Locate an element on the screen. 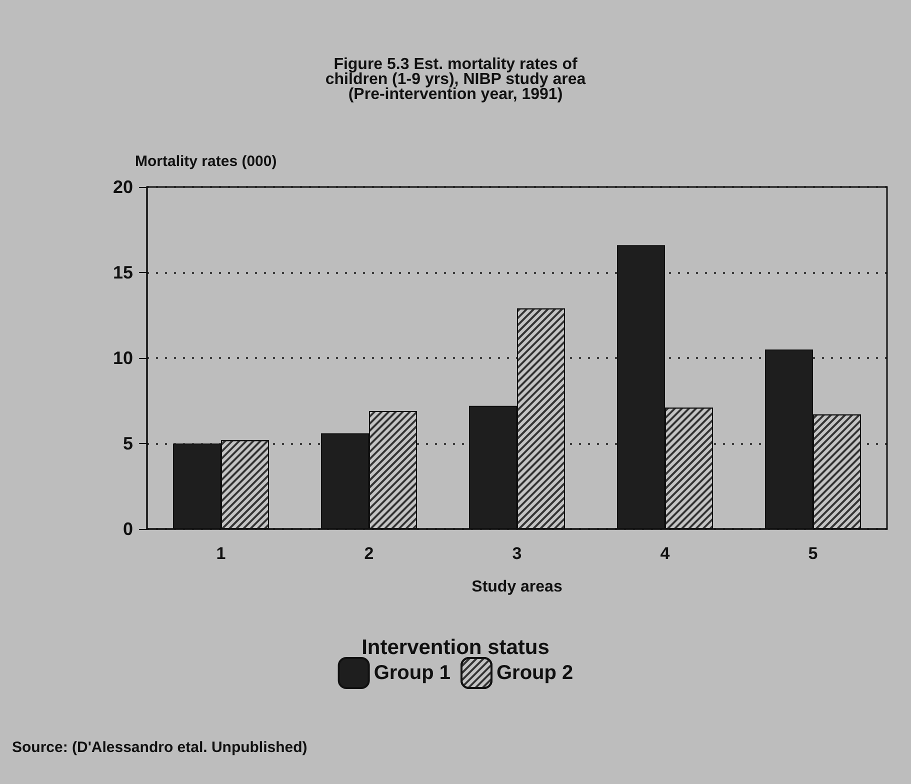  x-tick-label: 2 is located at coordinates (369, 553).